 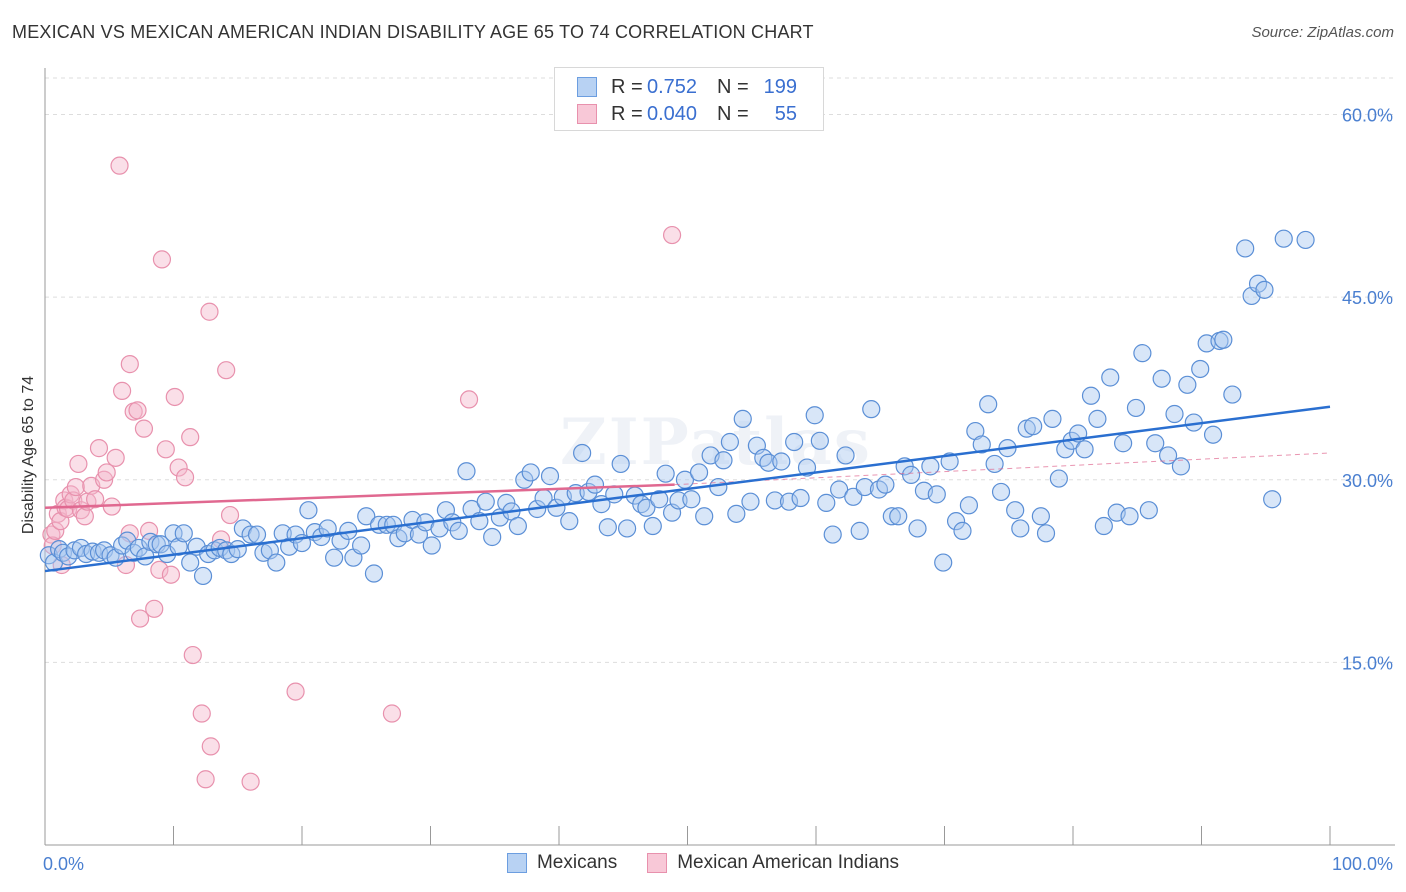 What do you see at coordinates (733, 86) in the screenshot?
I see `legend-n-label: N =` at bounding box center [733, 86].